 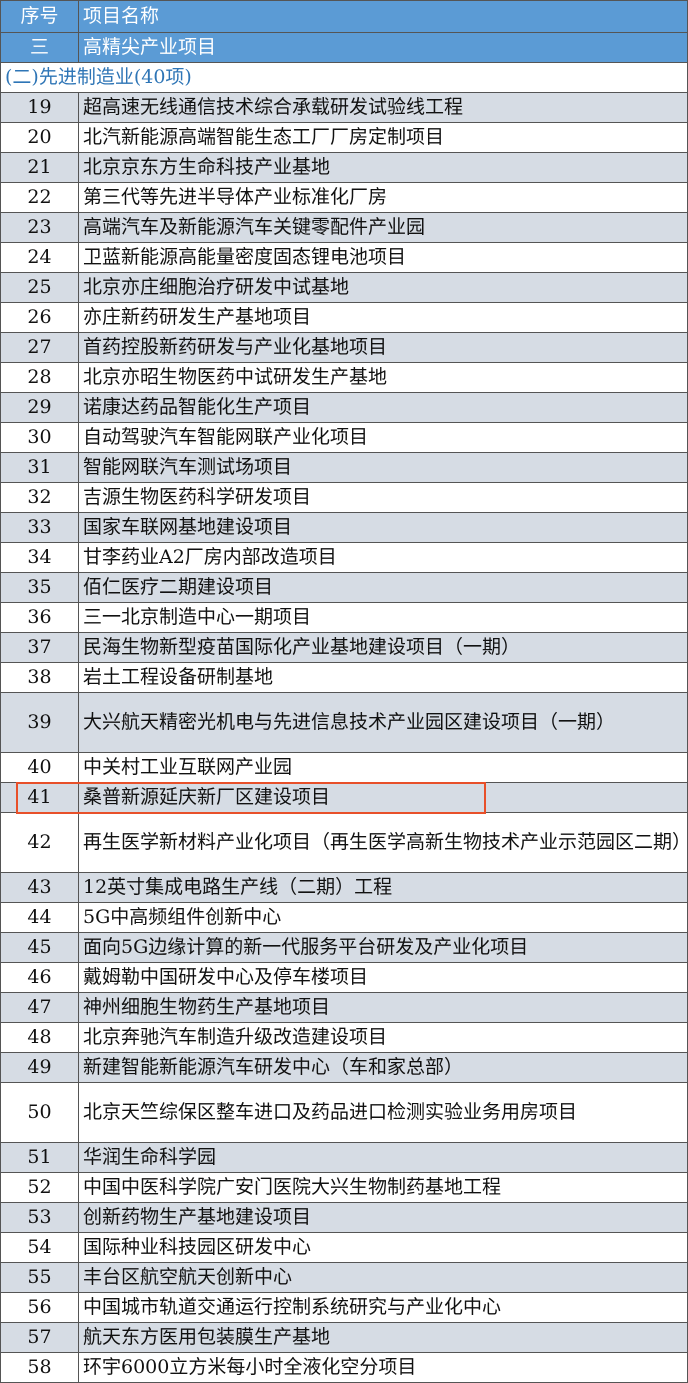 I want to click on table-row: 31 智能网联汽车测试场项目, so click(x=344, y=467).